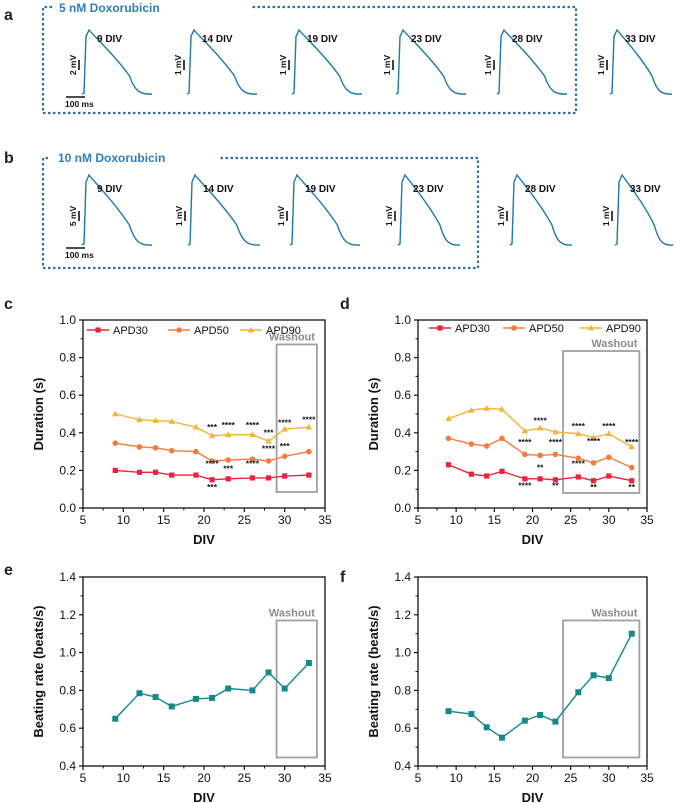 The height and width of the screenshot is (803, 676). What do you see at coordinates (204, 671) in the screenshot?
I see `plot-frame` at bounding box center [204, 671].